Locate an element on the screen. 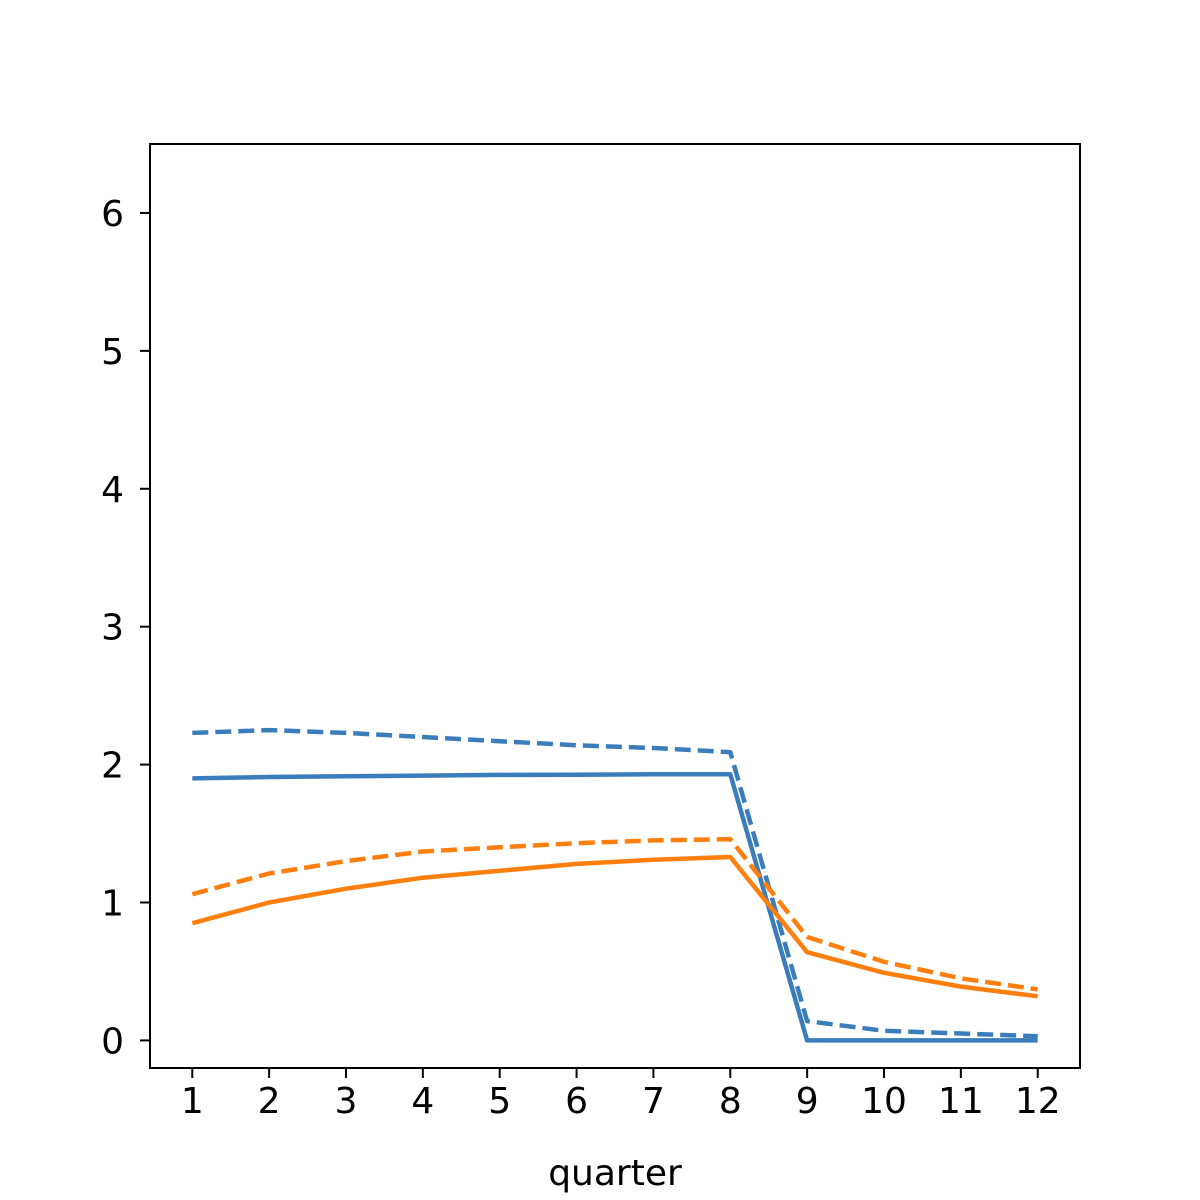  x-tick-label: 11 is located at coordinates (961, 1101).